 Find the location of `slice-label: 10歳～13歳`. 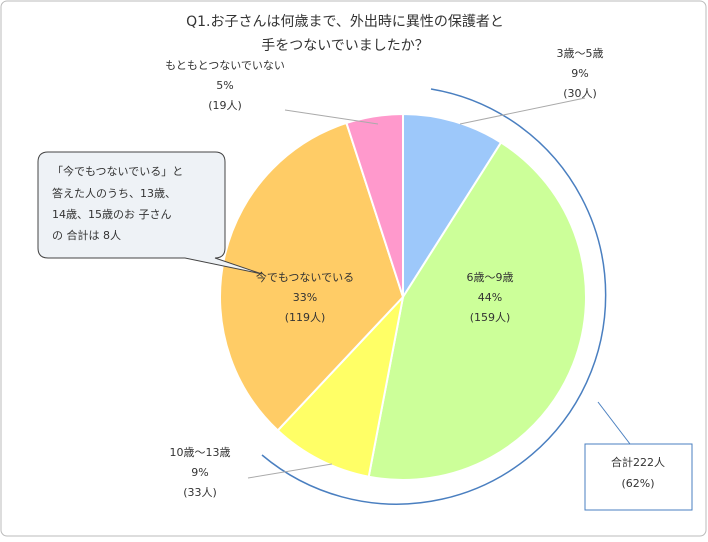

slice-label: 10歳～13歳 is located at coordinates (200, 452).